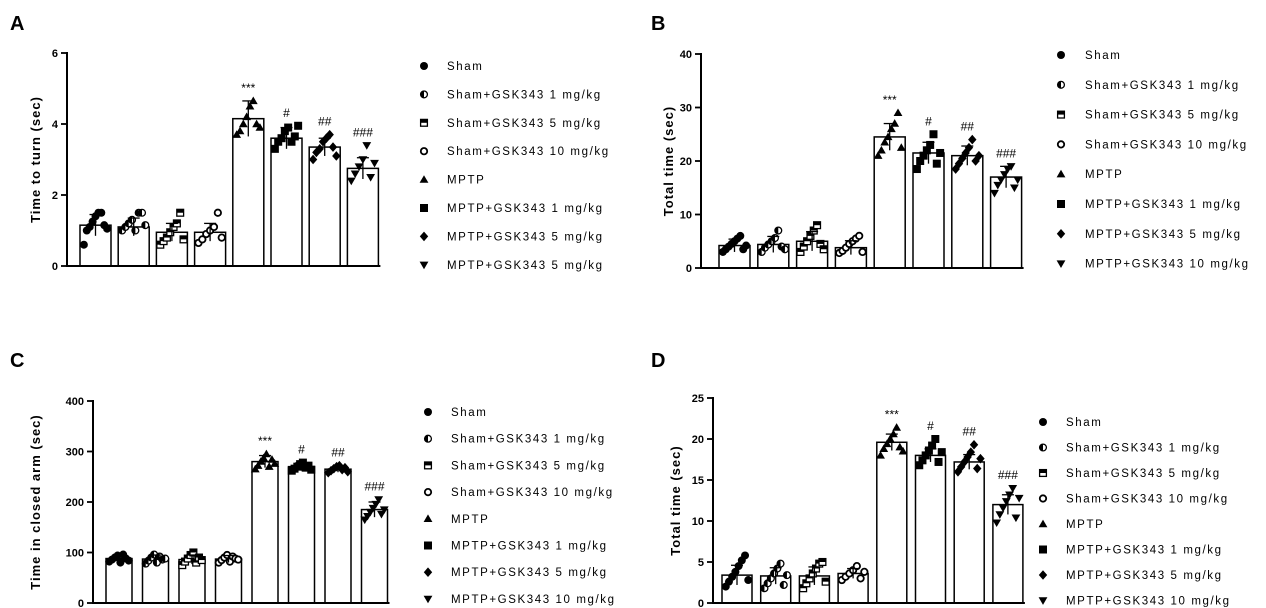 The image size is (1266, 608). What do you see at coordinates (1163, 235) in the screenshot?
I see `panel-b-legend-label-7: MPTP+GSK343 5 mg/kg` at bounding box center [1163, 235].